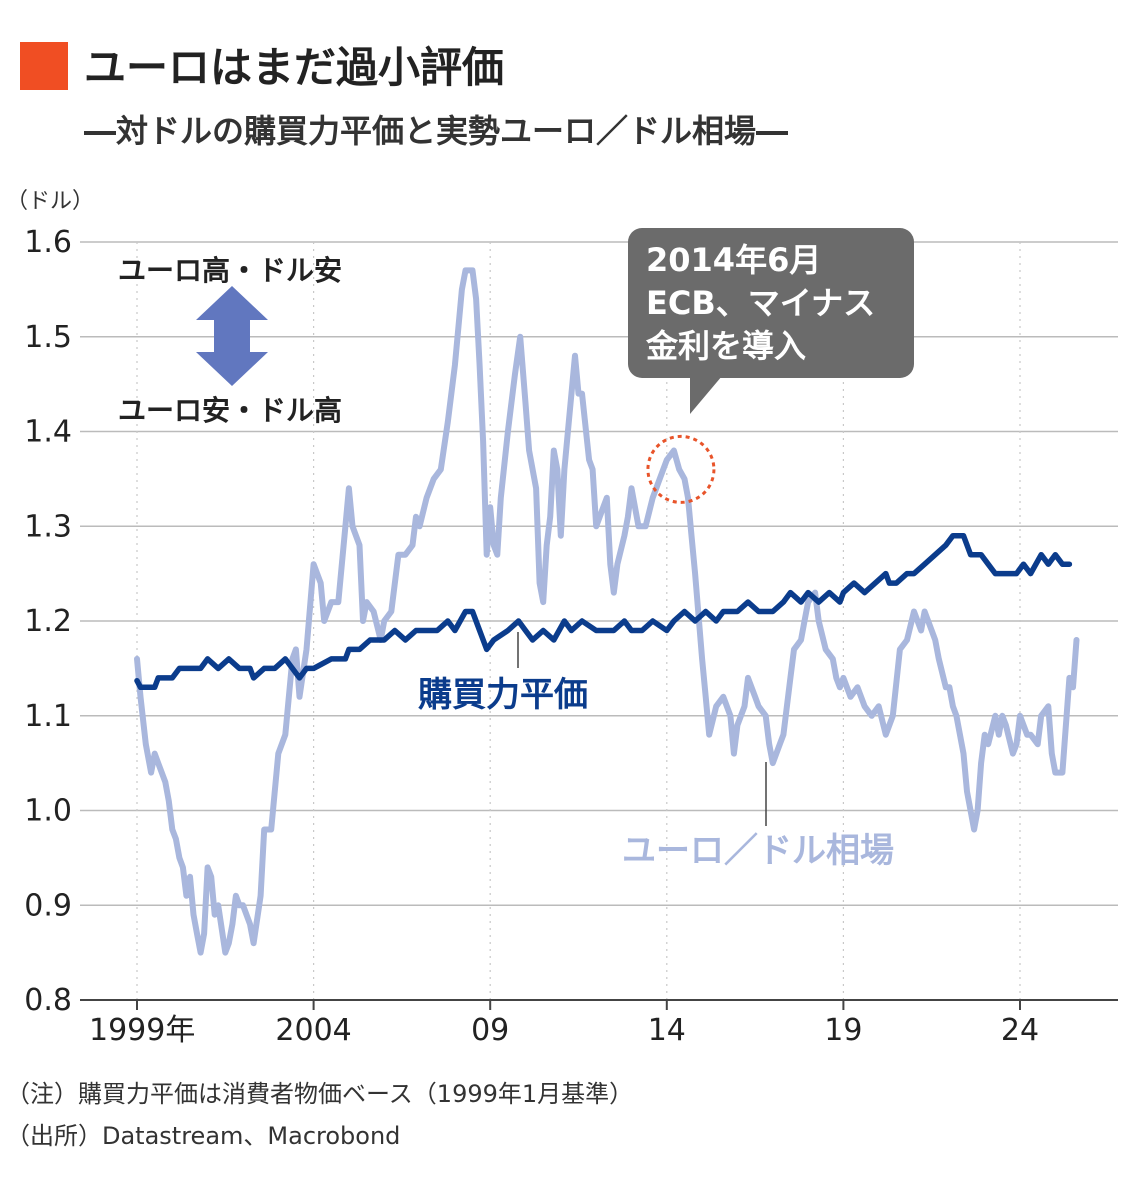 The image size is (1140, 1190). What do you see at coordinates (681, 469) in the screenshot?
I see `callout-highlight-circle` at bounding box center [681, 469].